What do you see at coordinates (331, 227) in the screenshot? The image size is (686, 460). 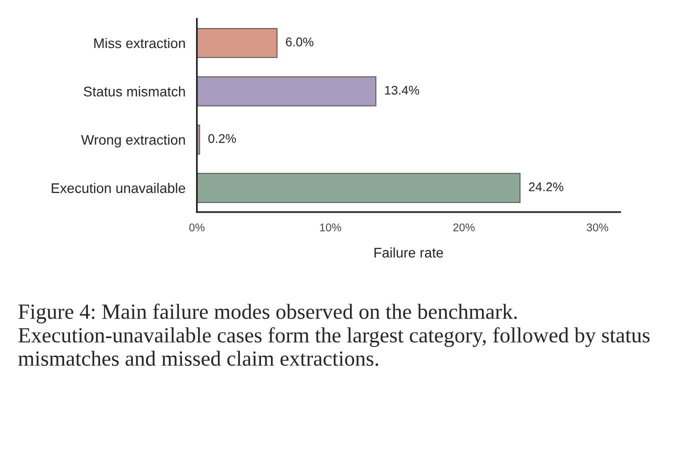 I see `x-tick-label: 10%` at bounding box center [331, 227].